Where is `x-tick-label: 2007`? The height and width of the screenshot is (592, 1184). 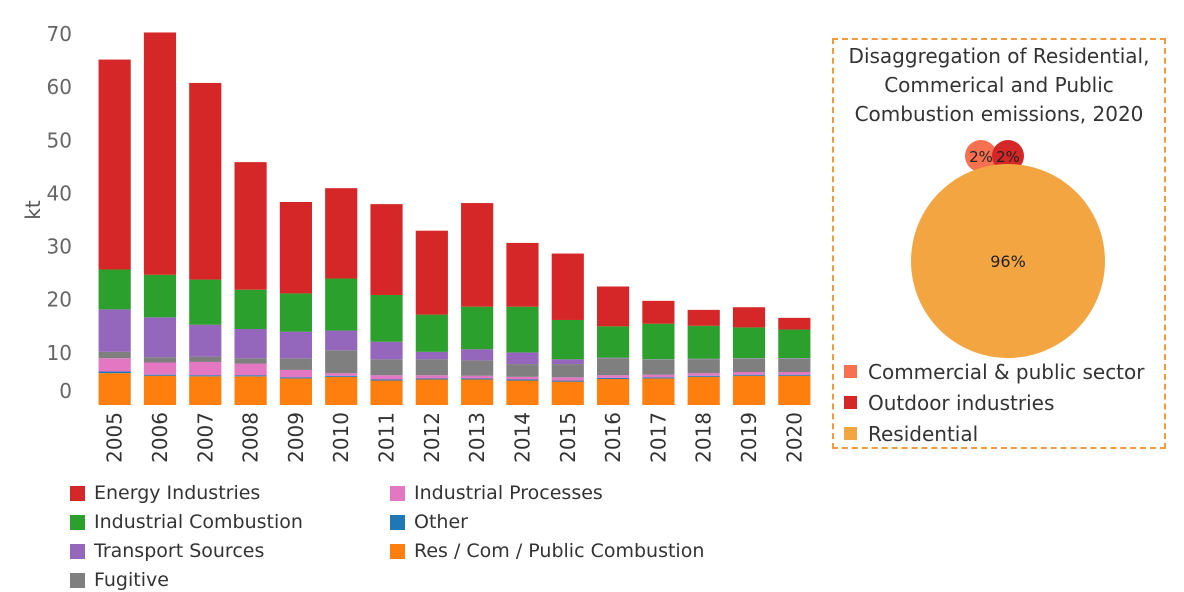 x-tick-label: 2007 is located at coordinates (205, 437).